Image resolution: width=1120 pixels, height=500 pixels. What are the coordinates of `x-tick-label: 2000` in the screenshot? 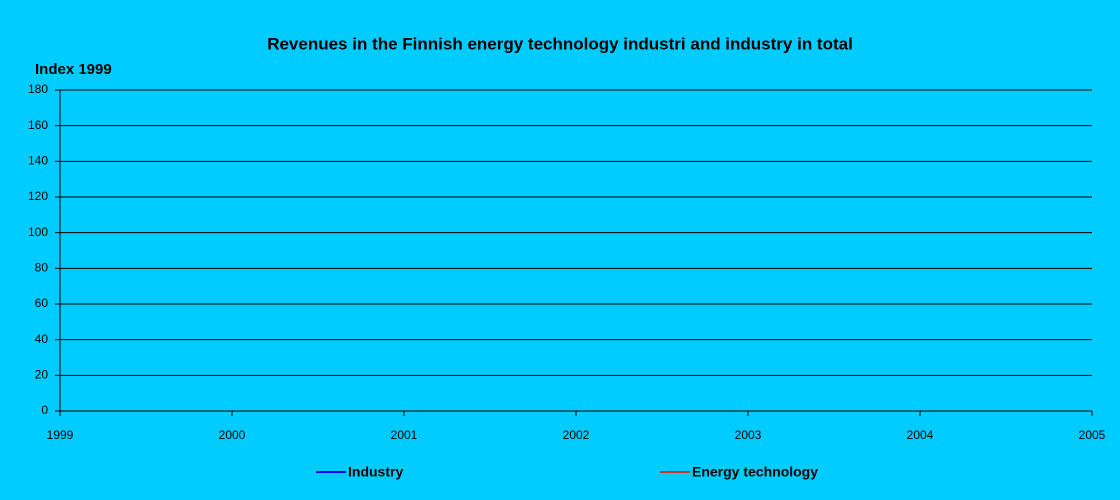 It's located at (232, 435).